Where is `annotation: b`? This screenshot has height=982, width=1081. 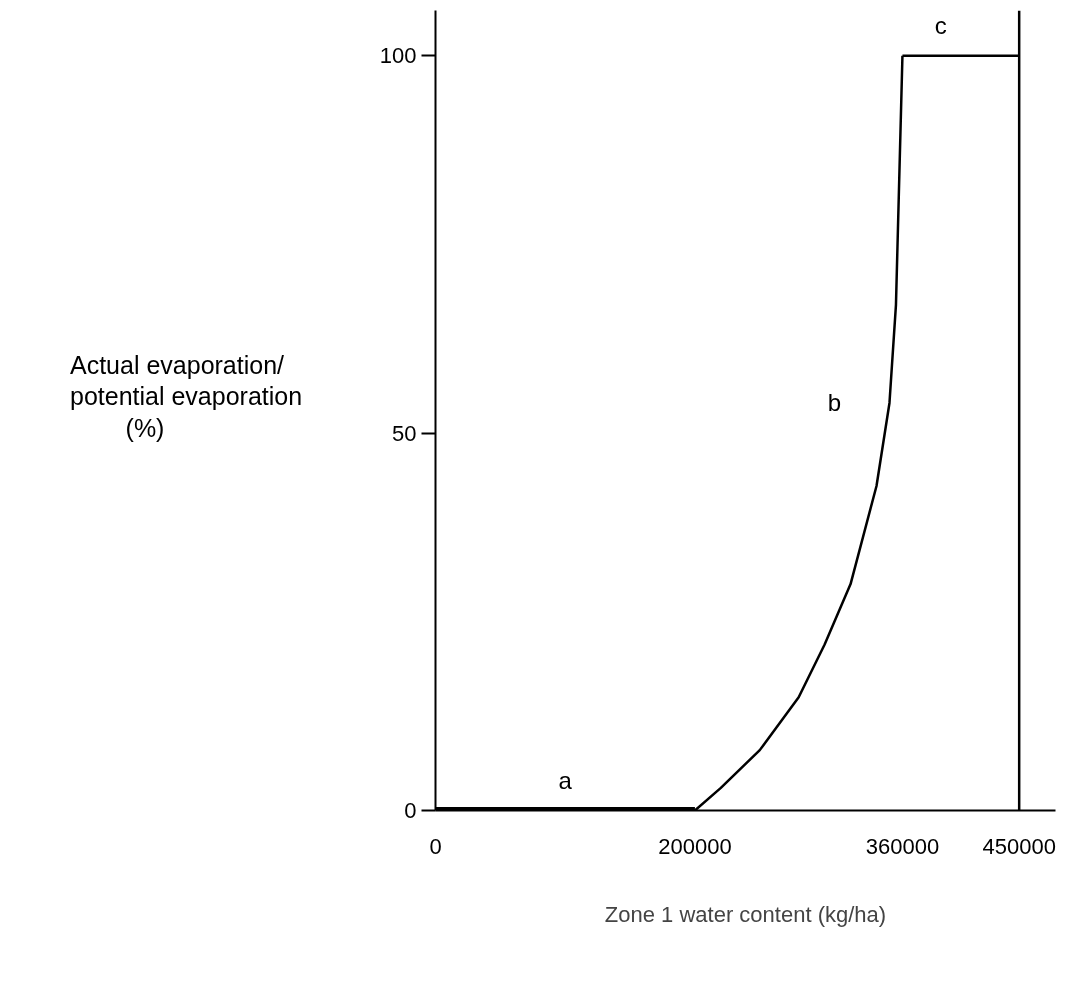
annotation: b is located at coordinates (834, 403).